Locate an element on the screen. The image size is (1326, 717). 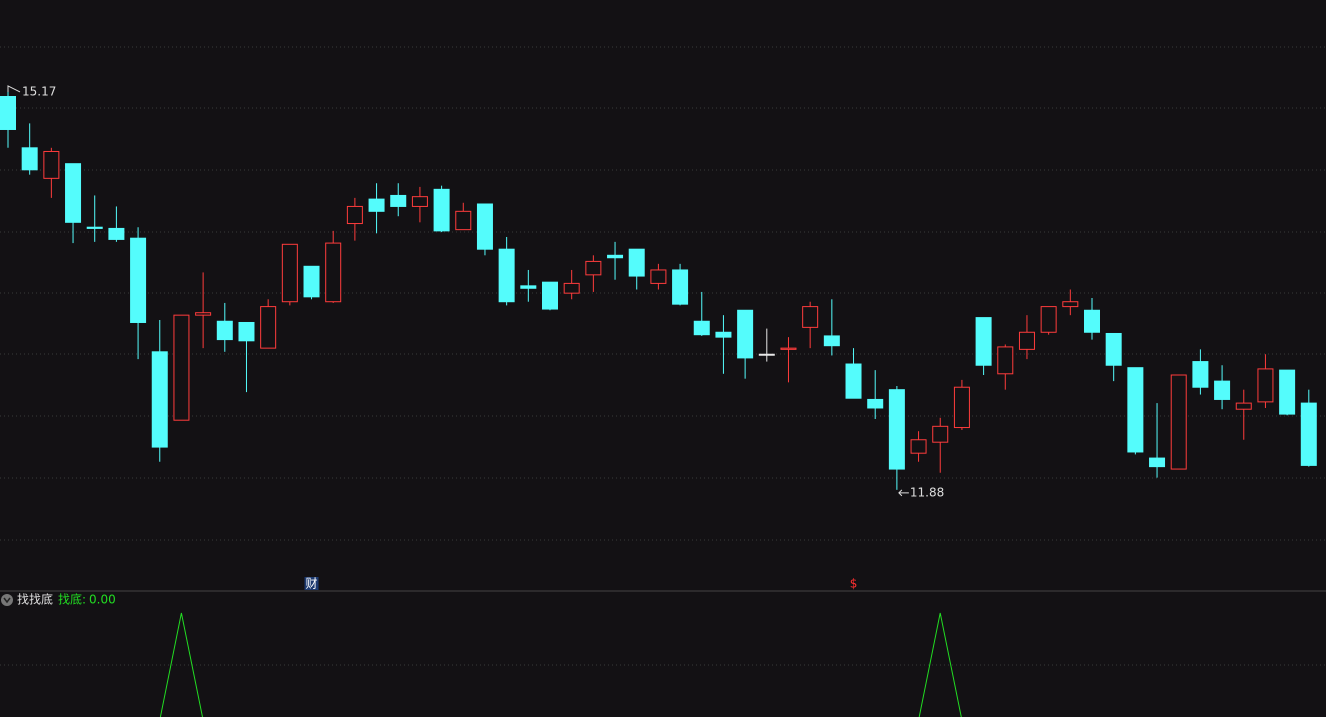
marker: 财 is located at coordinates (312, 584).